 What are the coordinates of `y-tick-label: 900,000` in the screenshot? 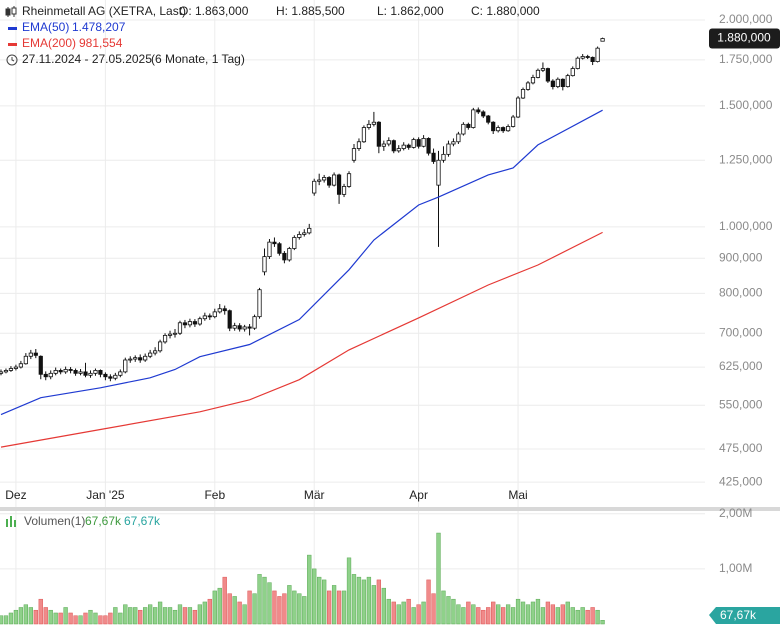 It's located at (741, 257).